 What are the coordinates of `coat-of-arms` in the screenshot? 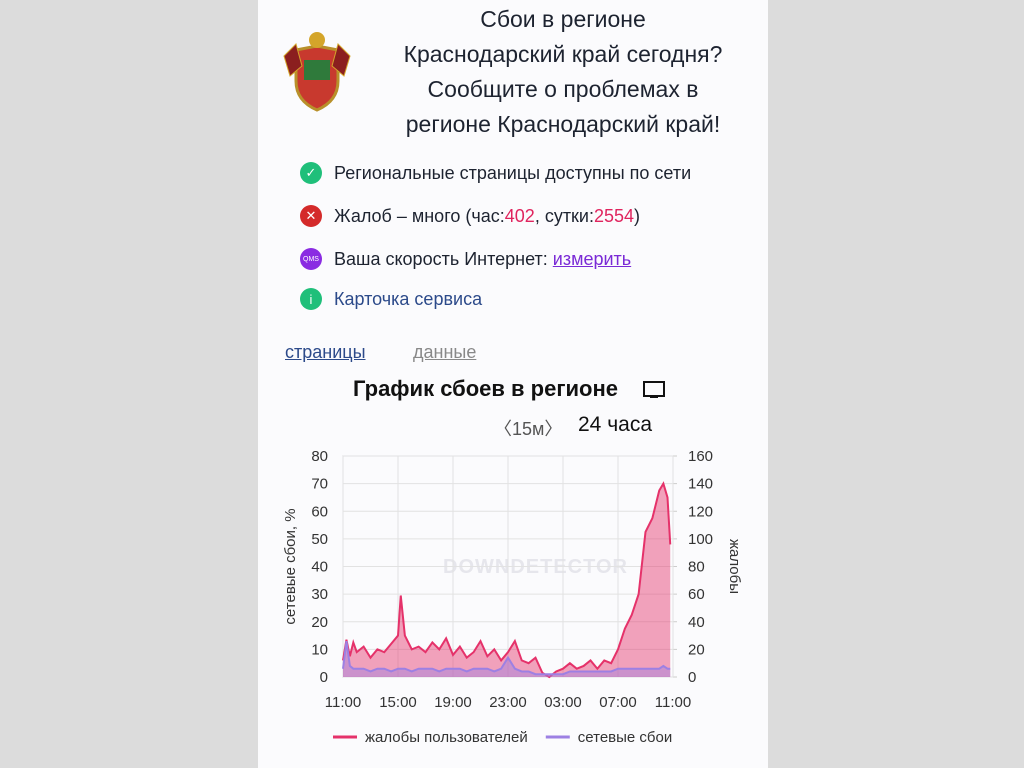 It's located at (317, 72).